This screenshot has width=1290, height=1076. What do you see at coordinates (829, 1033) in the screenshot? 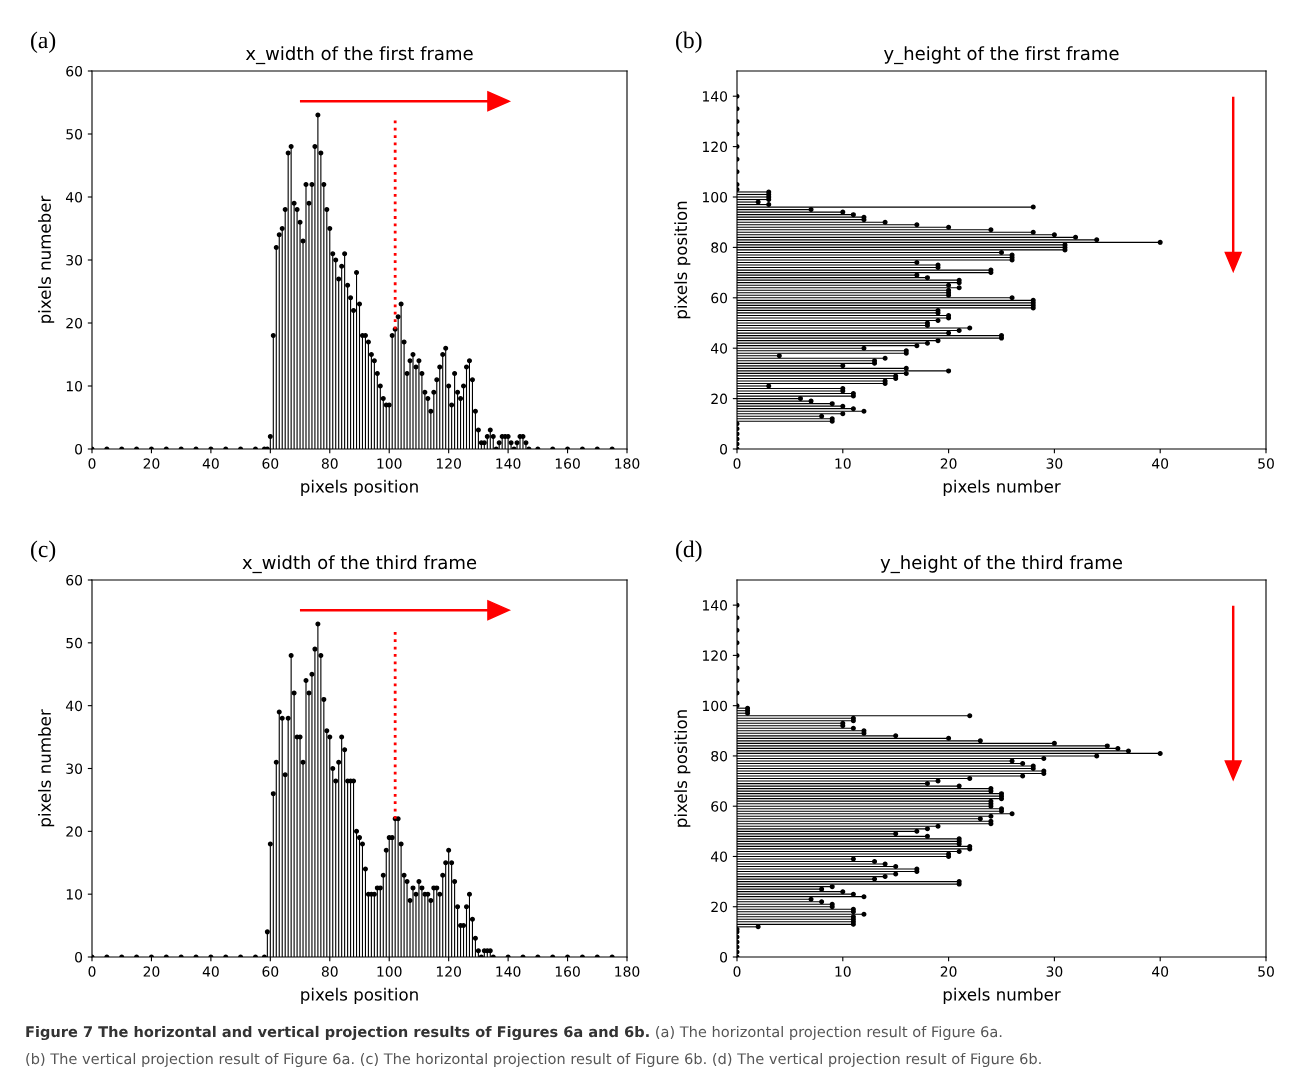
I see `text: (a) The horizontal projection result of Figure 6a.` at bounding box center [829, 1033].